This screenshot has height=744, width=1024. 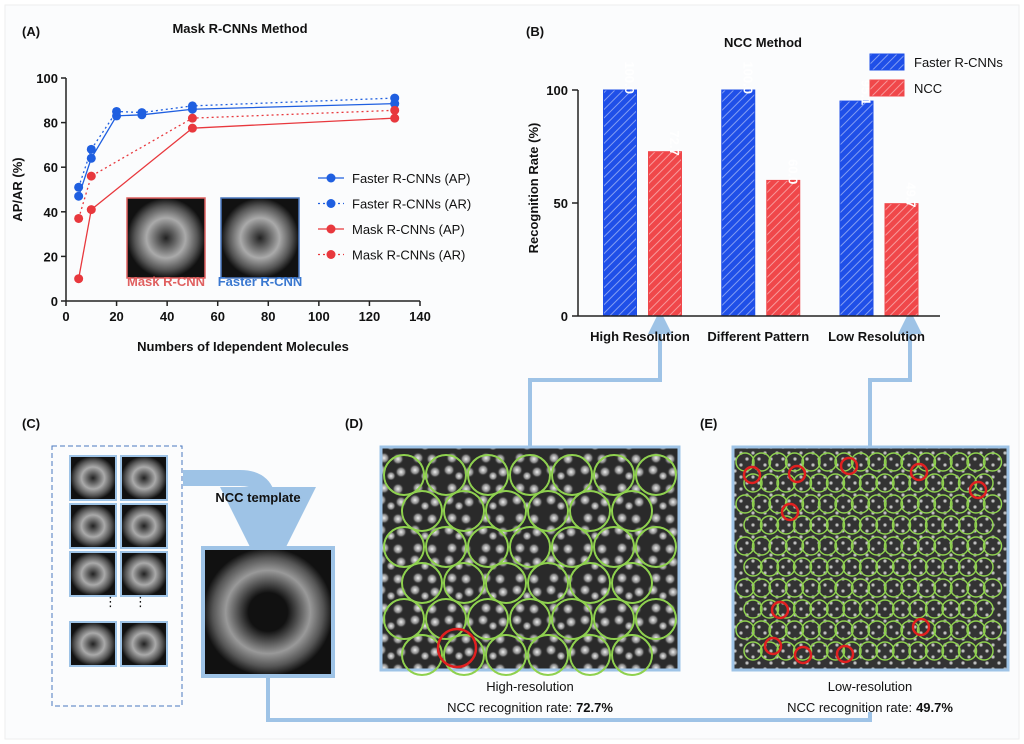 I want to click on series-line, so click(x=236, y=142).